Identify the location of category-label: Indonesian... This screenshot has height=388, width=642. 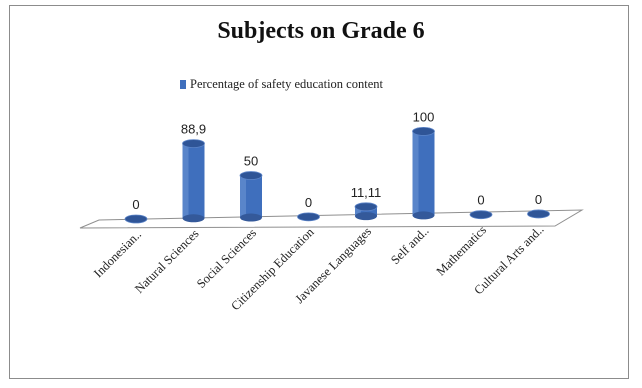
(117, 253).